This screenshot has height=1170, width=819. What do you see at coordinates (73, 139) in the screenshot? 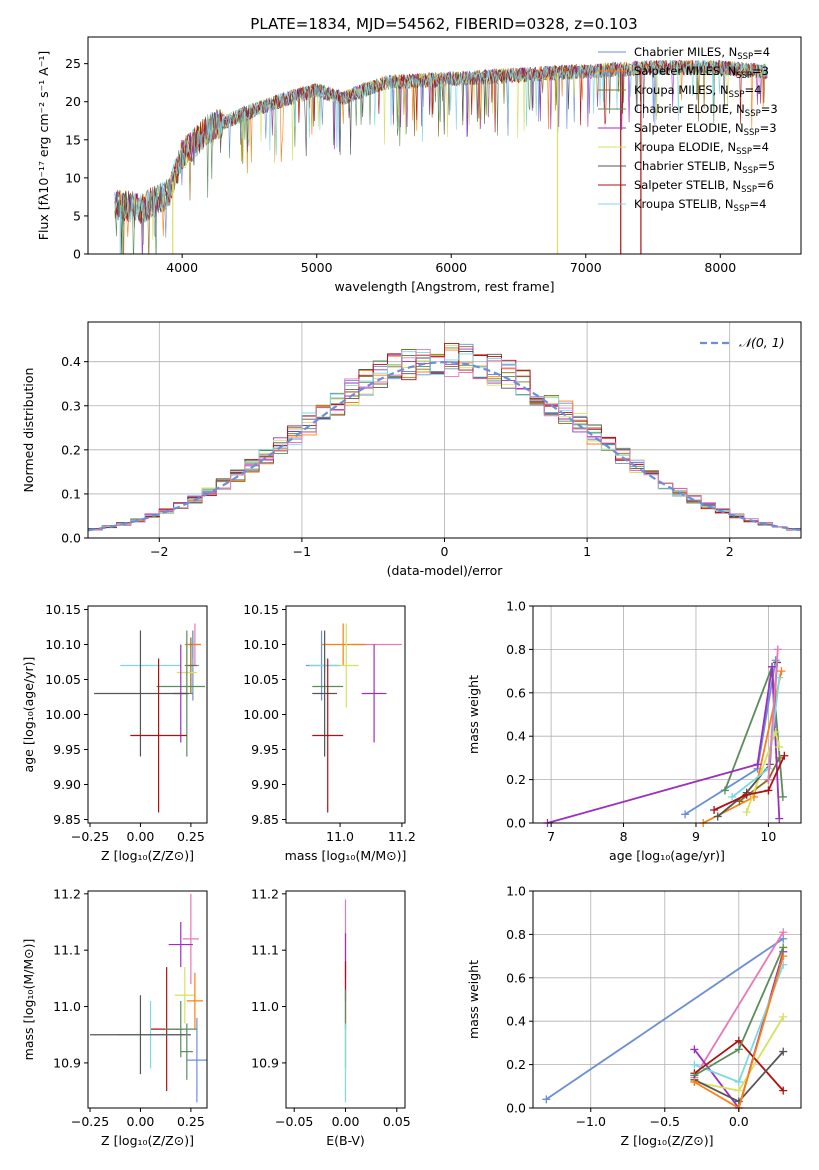
I see `y-tick-label: 15` at bounding box center [73, 139].